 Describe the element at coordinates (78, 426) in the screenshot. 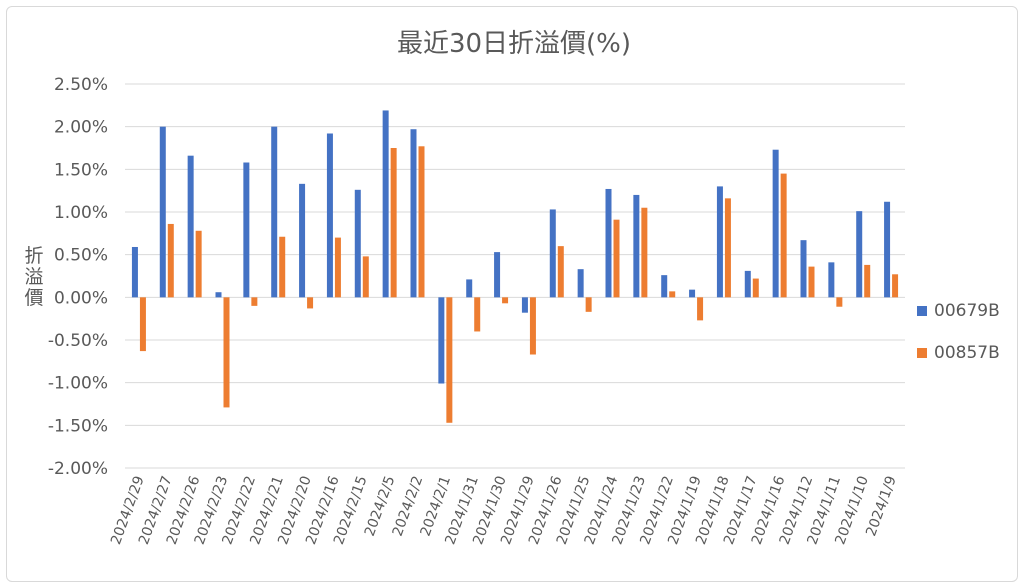

I see `y-tick-label: -1.50%` at that location.